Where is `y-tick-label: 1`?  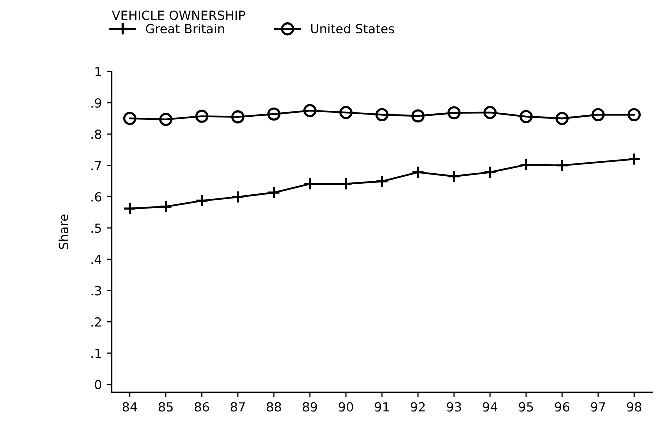
y-tick-label: 1 is located at coordinates (99, 71).